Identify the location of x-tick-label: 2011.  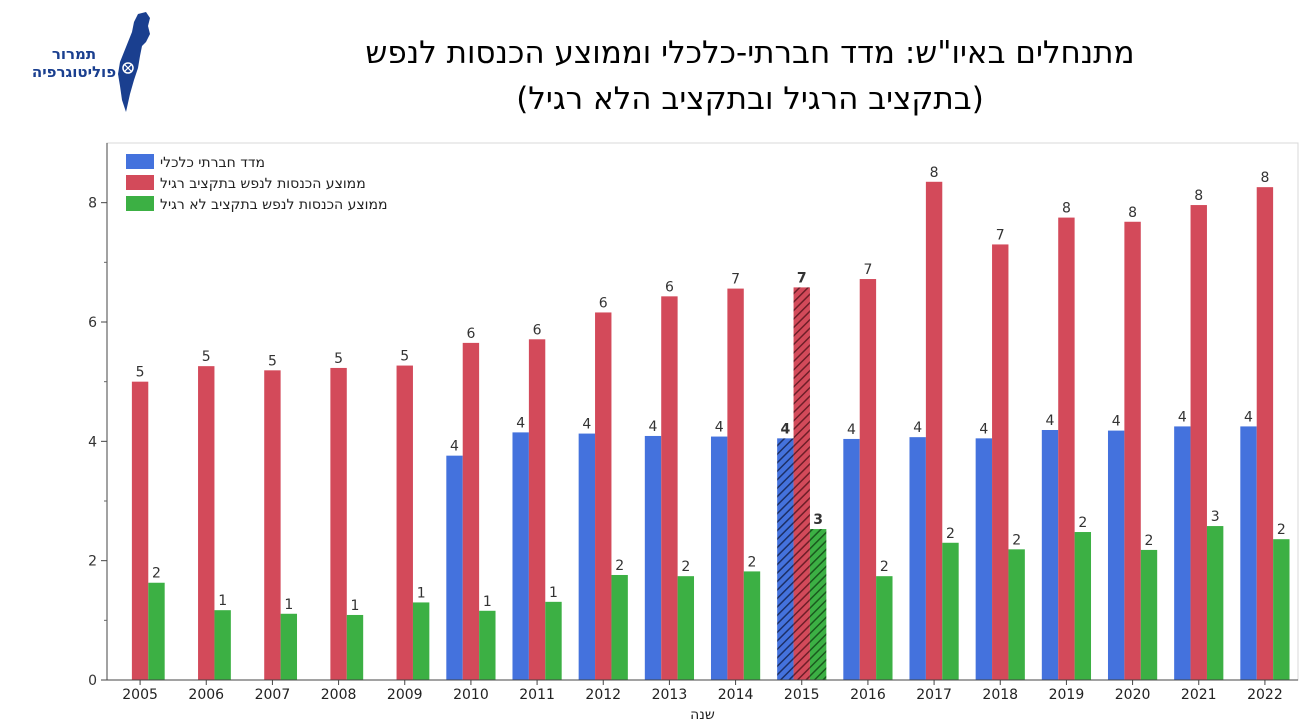
(537, 695).